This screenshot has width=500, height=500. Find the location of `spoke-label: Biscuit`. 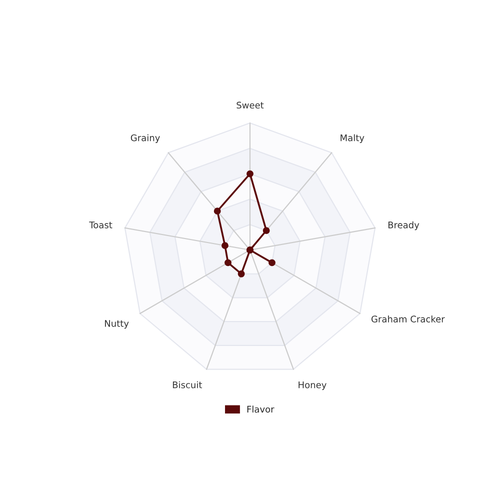

spoke-label: Biscuit is located at coordinates (187, 384).